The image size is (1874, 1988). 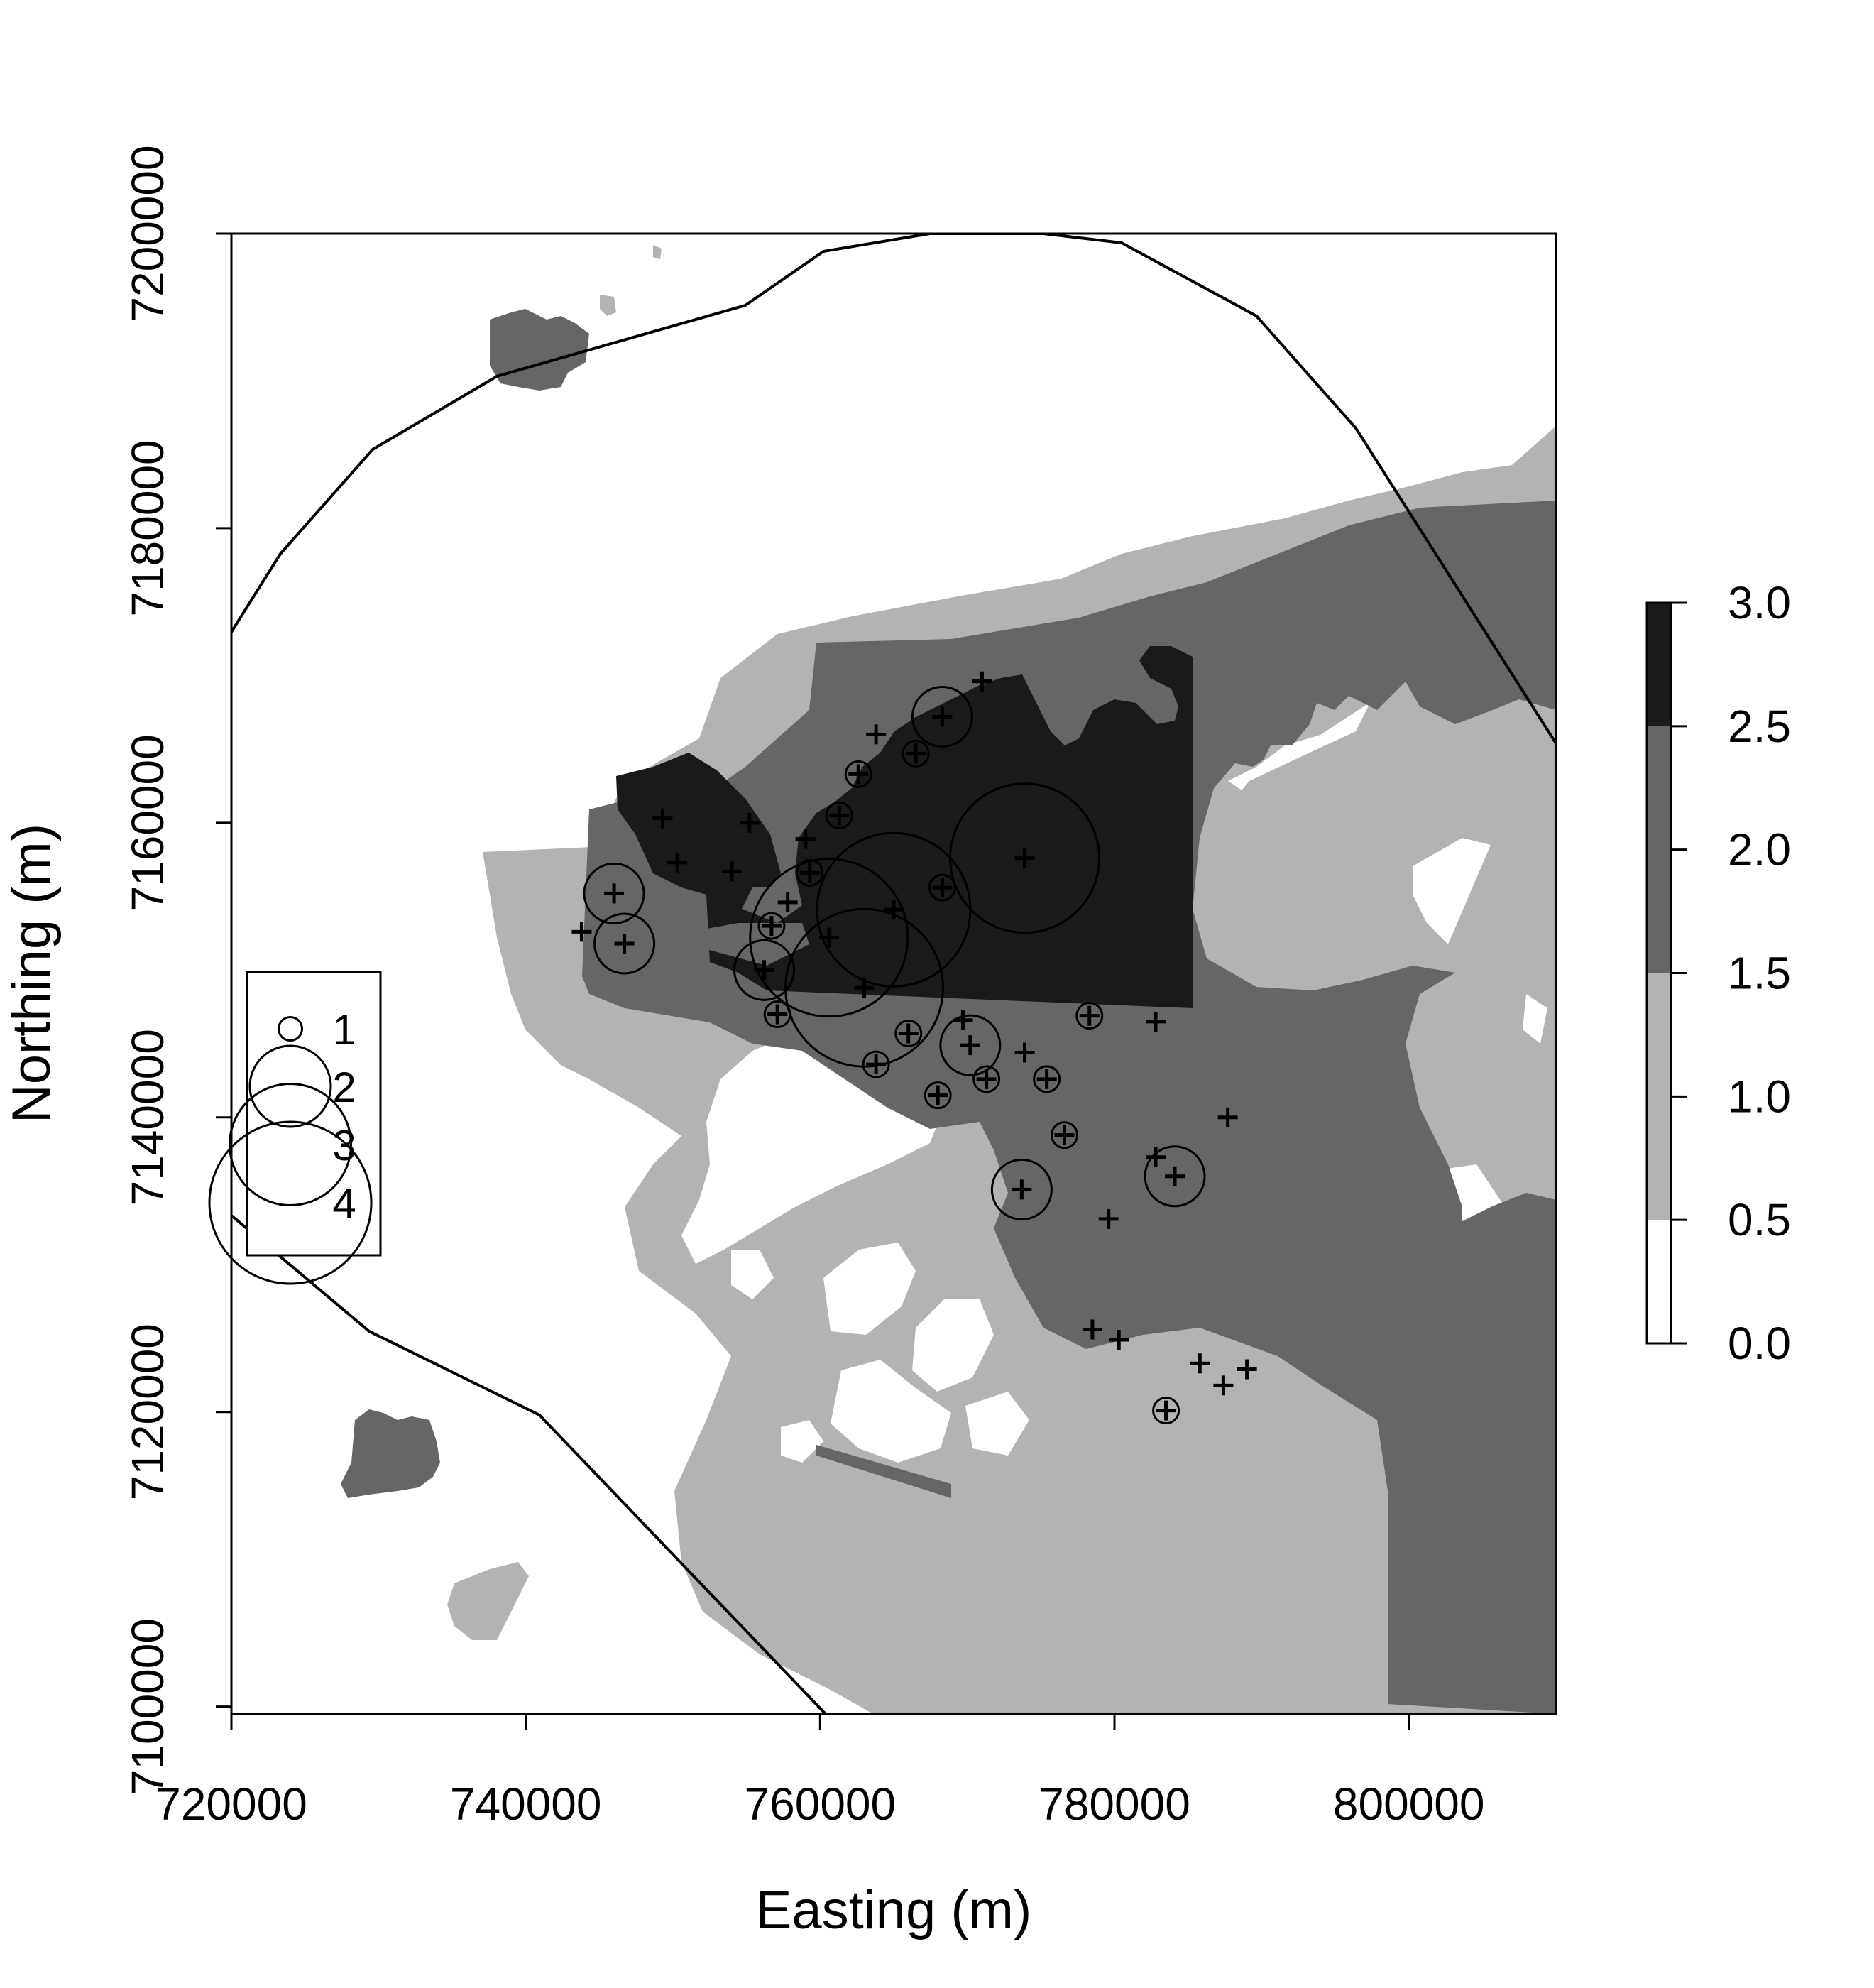 I want to click on sample-points-layer, so click(x=914, y=1048).